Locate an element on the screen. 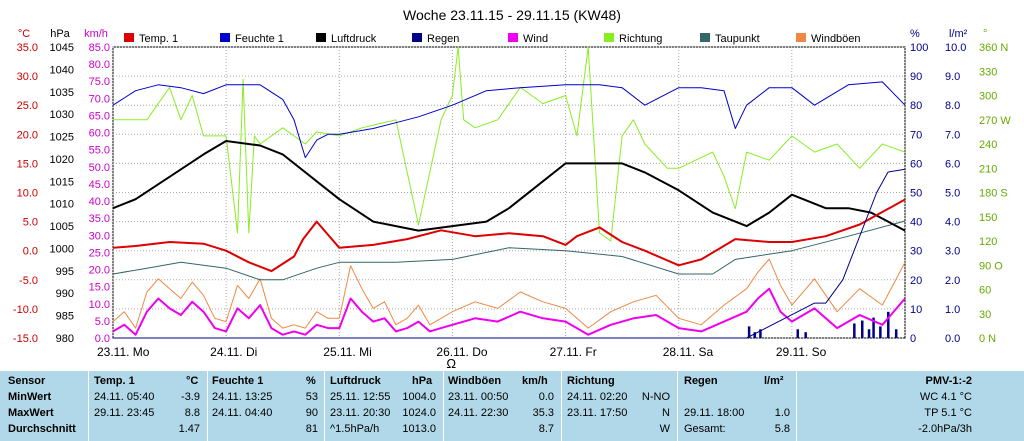 Image resolution: width=1024 pixels, height=441 pixels. left-axis-tick: 45.0 is located at coordinates (99, 185).